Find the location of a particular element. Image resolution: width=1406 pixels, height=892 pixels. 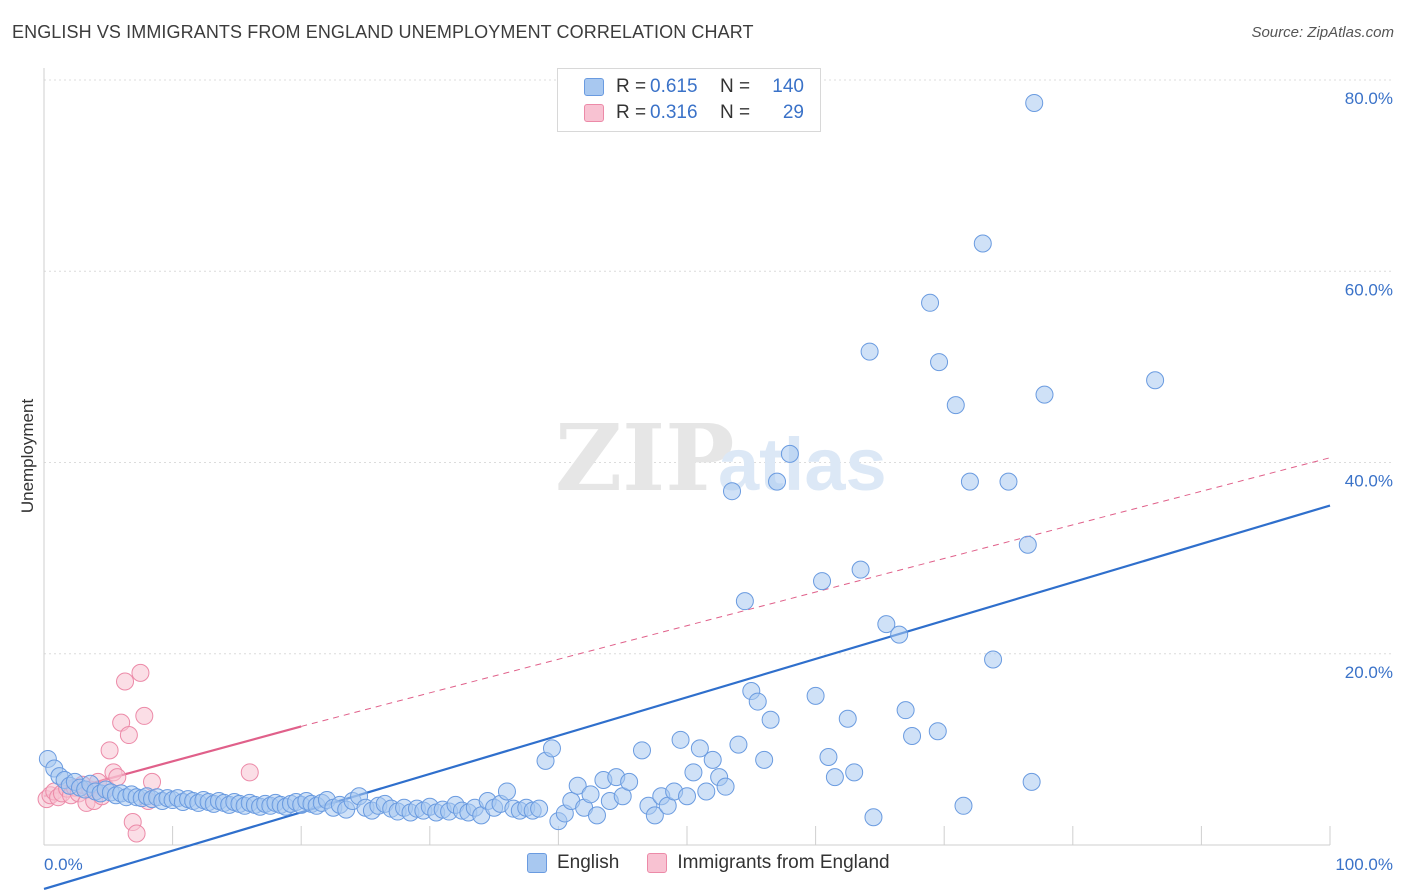

x-tick-label-min: 0.0% is located at coordinates (63, 864).